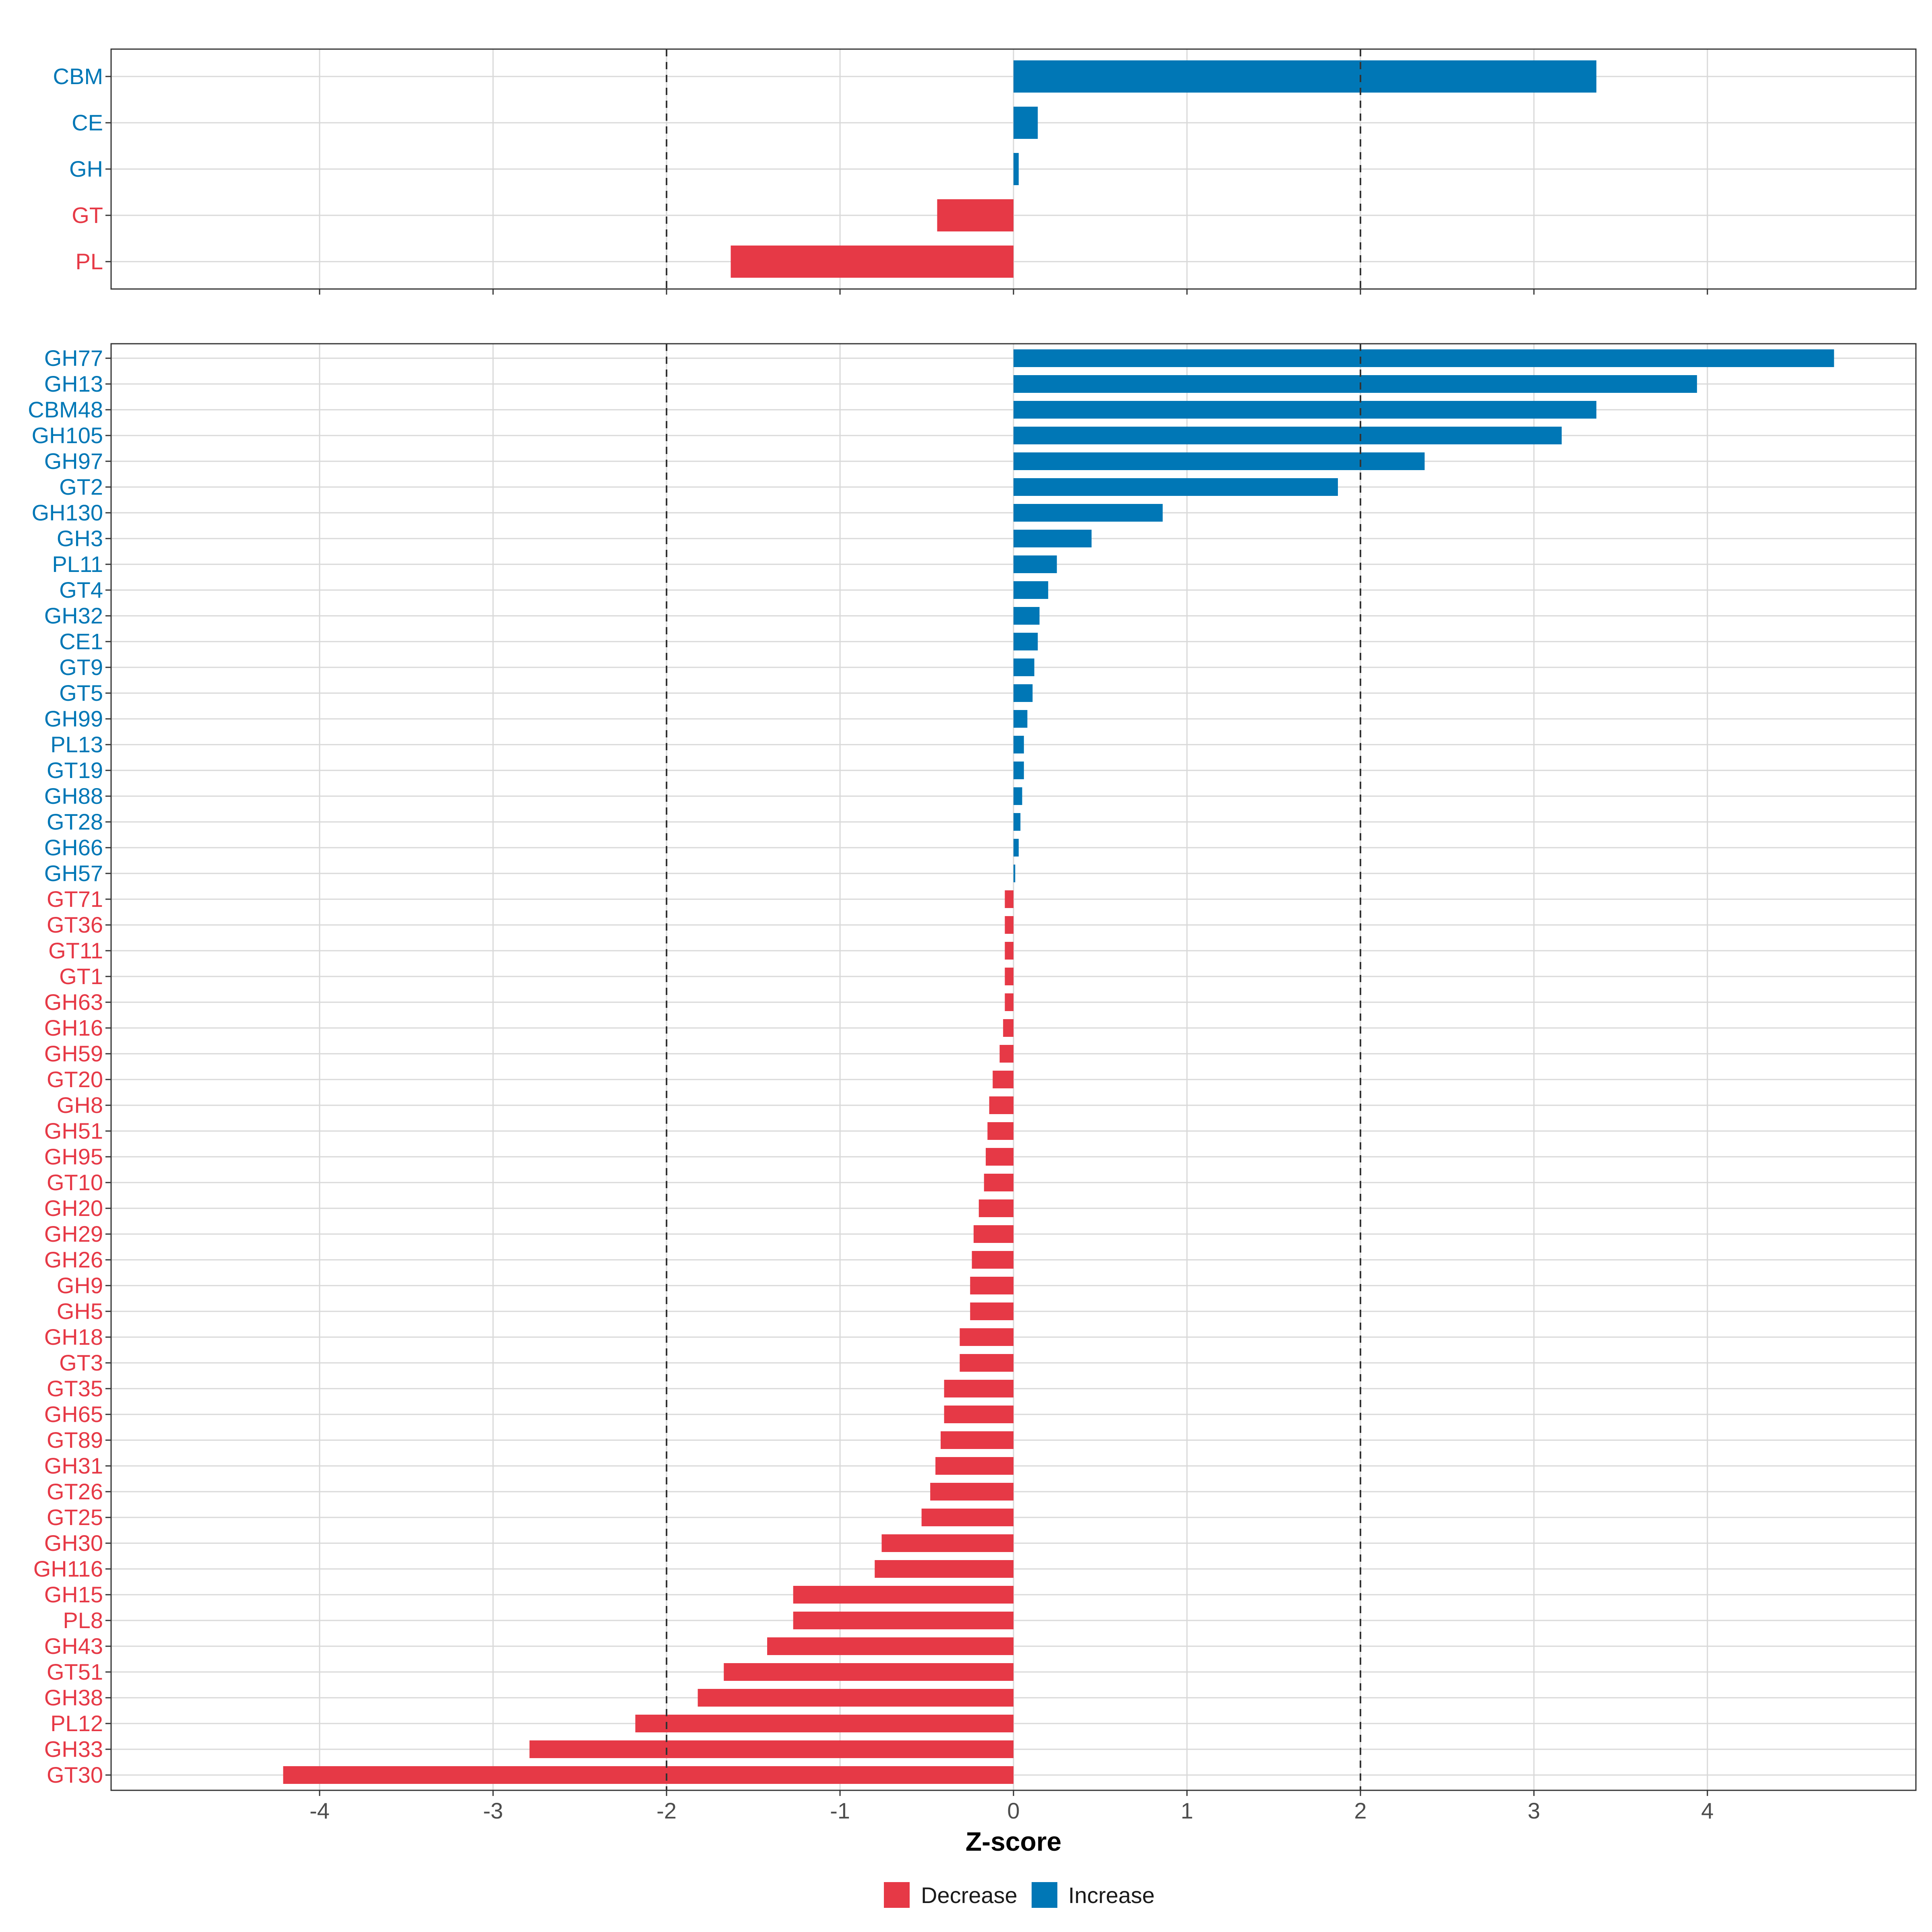  What do you see at coordinates (1707, 1810) in the screenshot?
I see `x-tick-label: 4` at bounding box center [1707, 1810].